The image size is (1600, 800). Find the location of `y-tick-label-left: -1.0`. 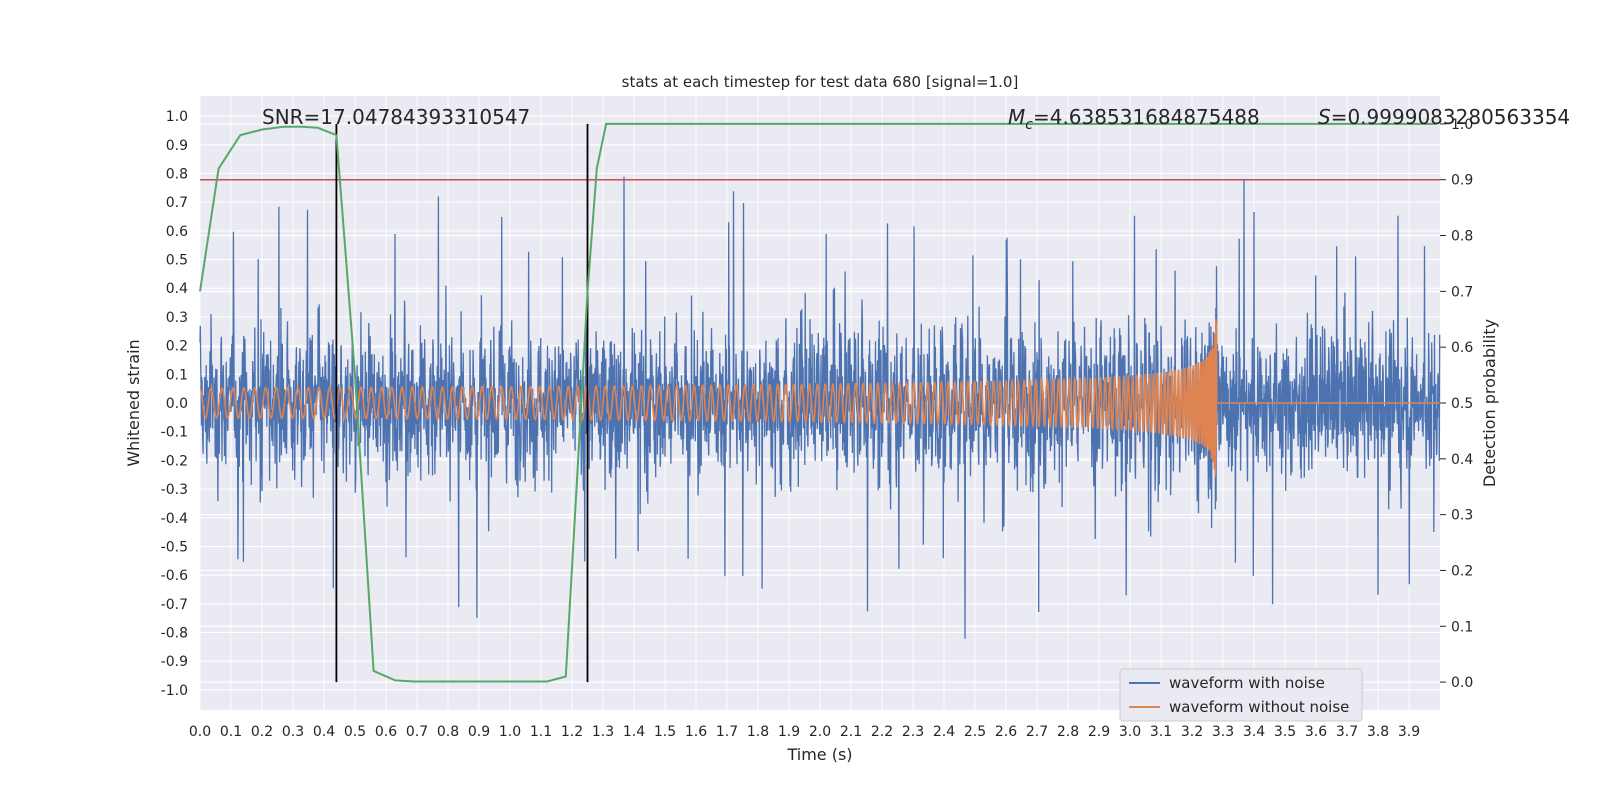

y-tick-label-left: -1.0 is located at coordinates (174, 691).